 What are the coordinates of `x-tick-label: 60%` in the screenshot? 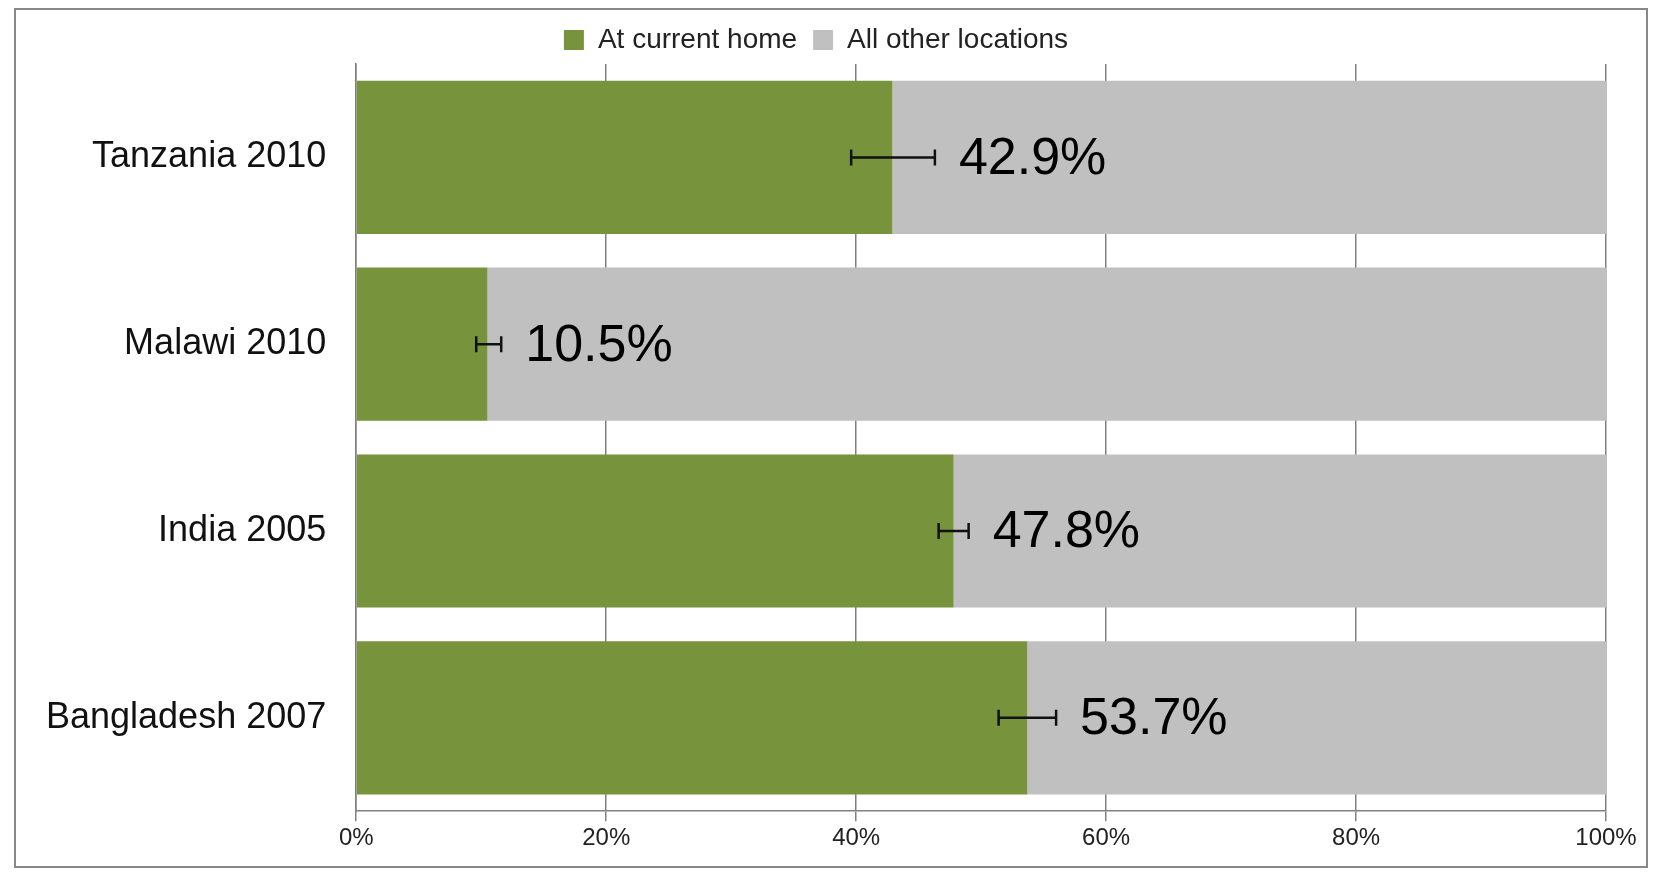 It's located at (1106, 837).